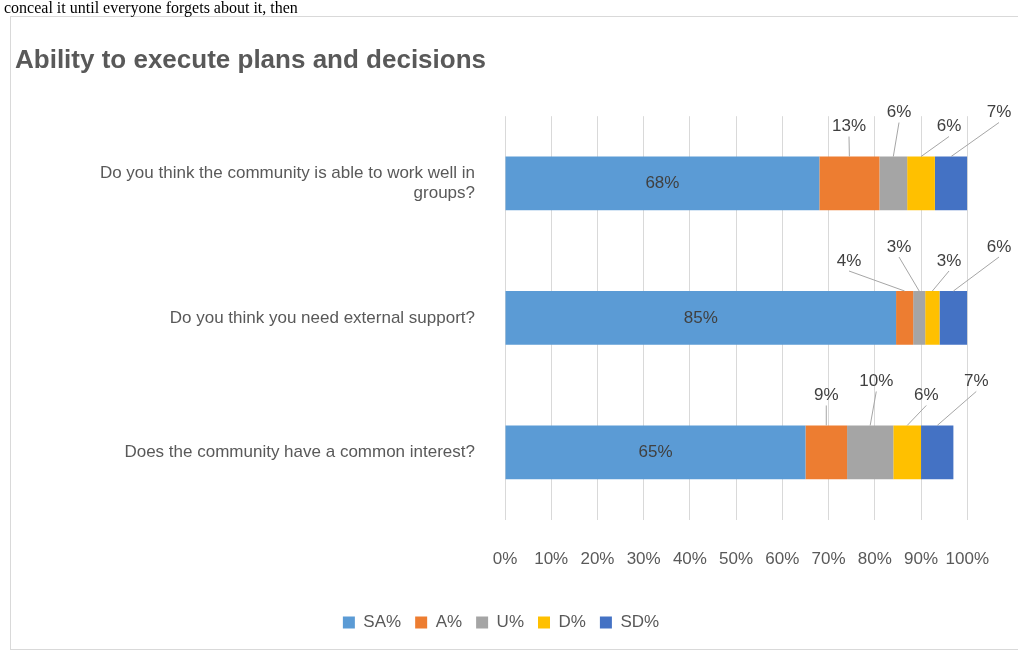  Describe the element at coordinates (551, 559) in the screenshot. I see `x-tick-label: 10%` at that location.